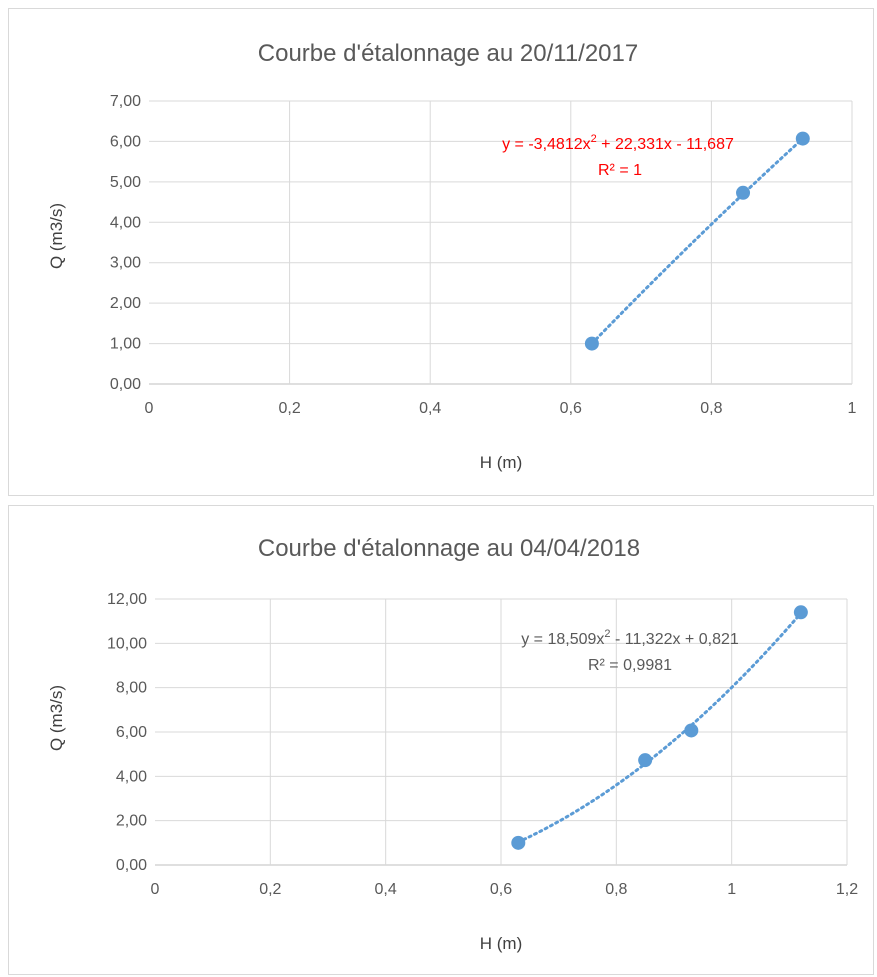 The height and width of the screenshot is (977, 877). Describe the element at coordinates (618, 143) in the screenshot. I see `trendline-equation: y = -3,4812x2 + 22,331x - 11,687` at that location.